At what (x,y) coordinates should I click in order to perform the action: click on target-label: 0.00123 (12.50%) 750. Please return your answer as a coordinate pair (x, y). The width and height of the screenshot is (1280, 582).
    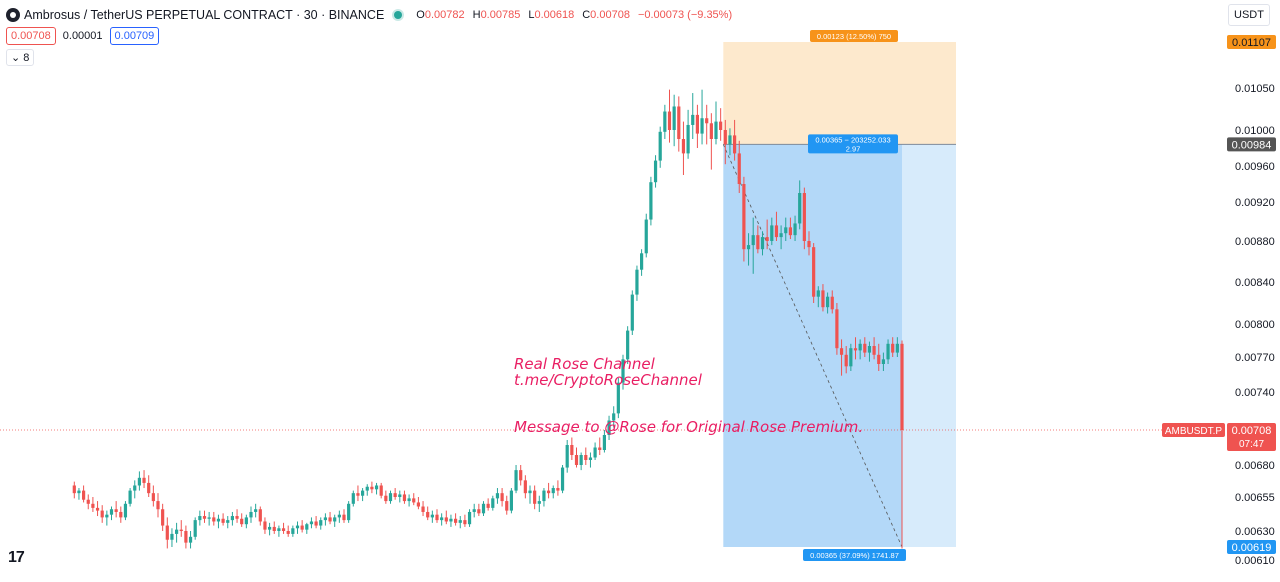
    Looking at the image, I should click on (854, 36).